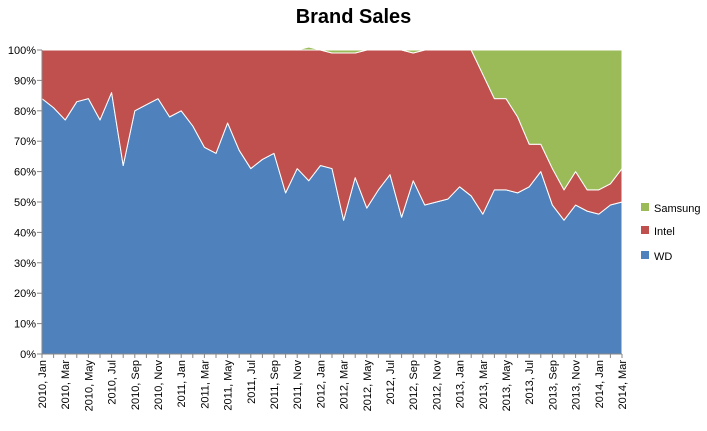 This screenshot has width=707, height=431. Describe the element at coordinates (25, 112) in the screenshot. I see `y-tick-label: 80%` at that location.